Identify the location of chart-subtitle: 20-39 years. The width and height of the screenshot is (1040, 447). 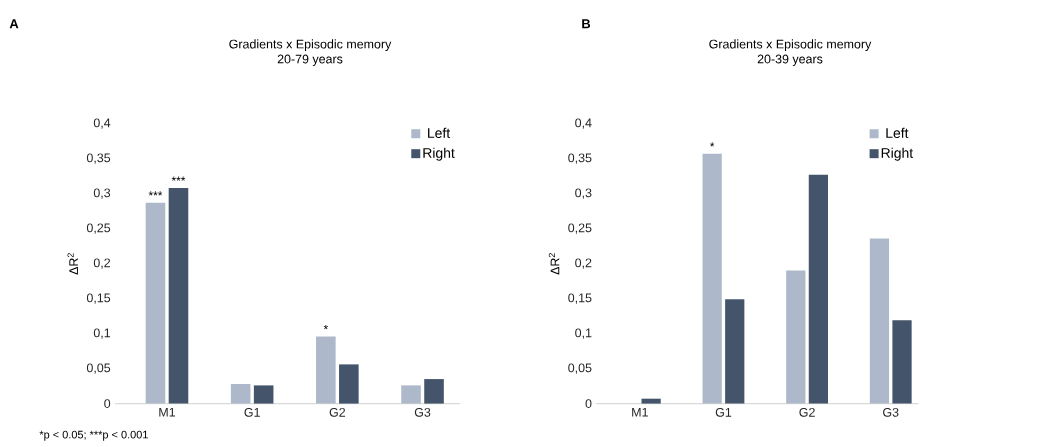
(790, 60).